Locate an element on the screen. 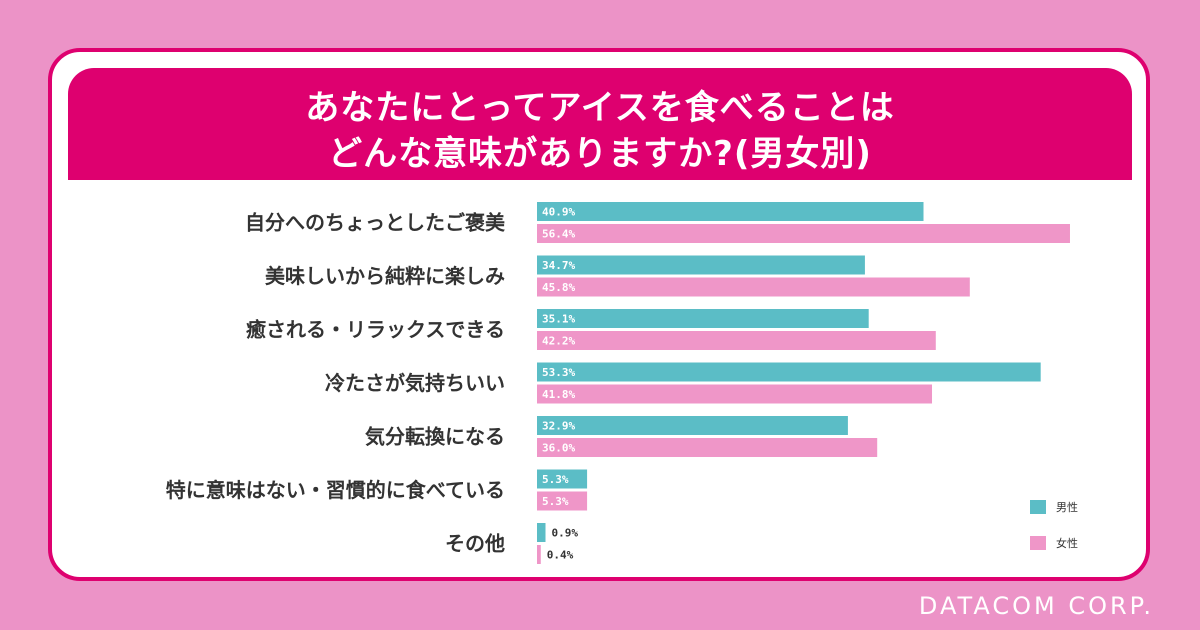 The height and width of the screenshot is (630, 1200). brand-logo-text: DATACOM CORP. is located at coordinates (1036, 606).